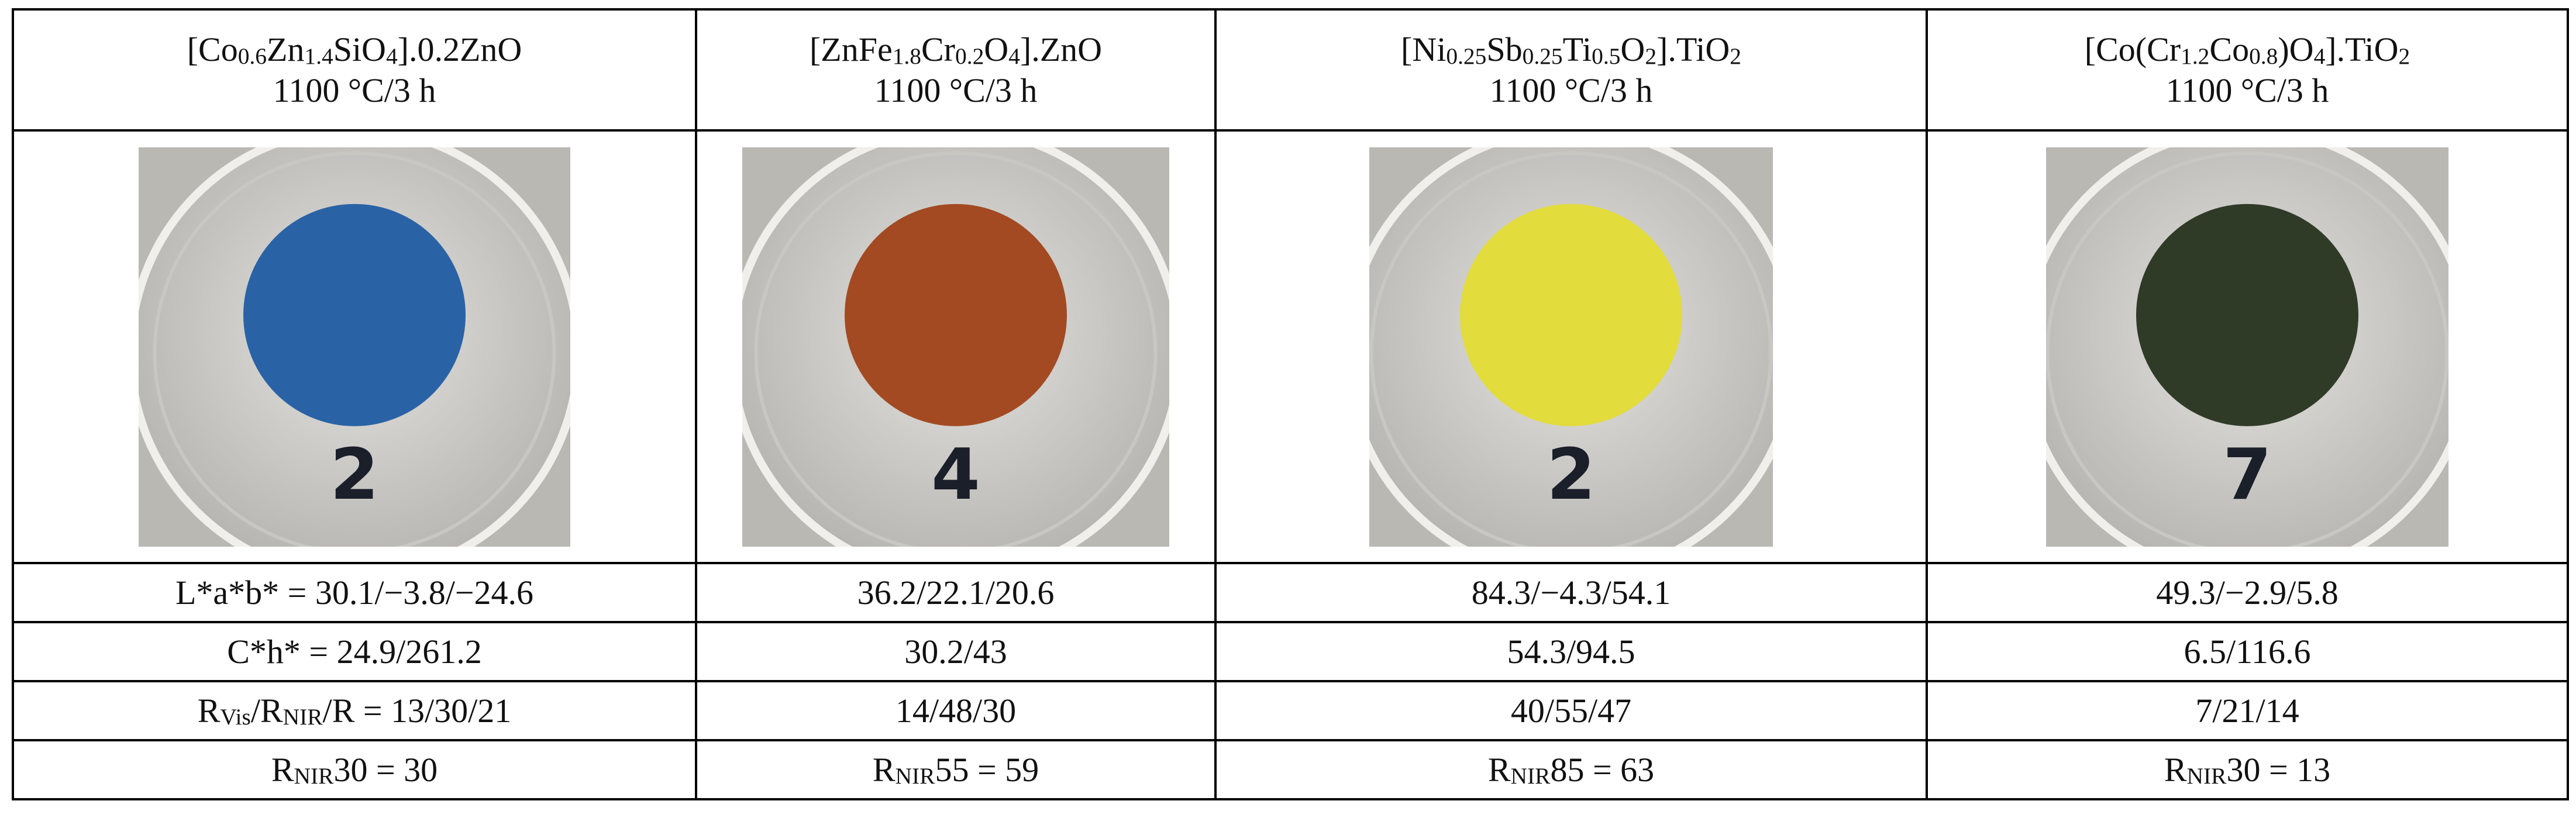  I want to click on text-run: Cr, so click(938, 49).